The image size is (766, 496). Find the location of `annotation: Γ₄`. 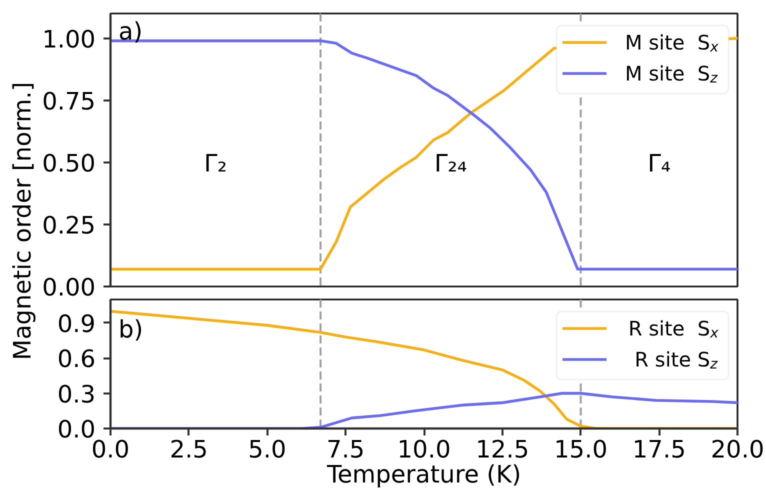

annotation: Γ₄ is located at coordinates (659, 164).